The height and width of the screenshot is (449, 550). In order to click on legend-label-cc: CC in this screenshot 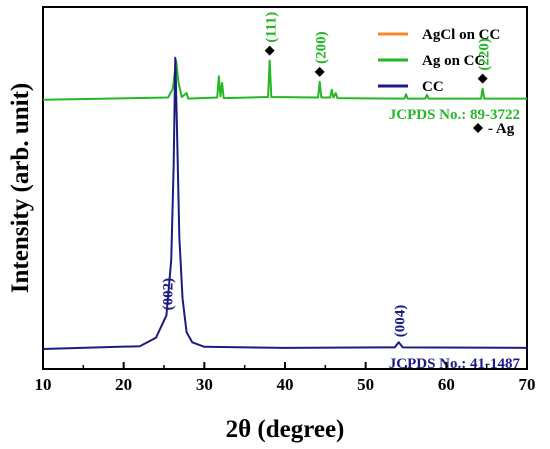, I will do `click(433, 87)`.